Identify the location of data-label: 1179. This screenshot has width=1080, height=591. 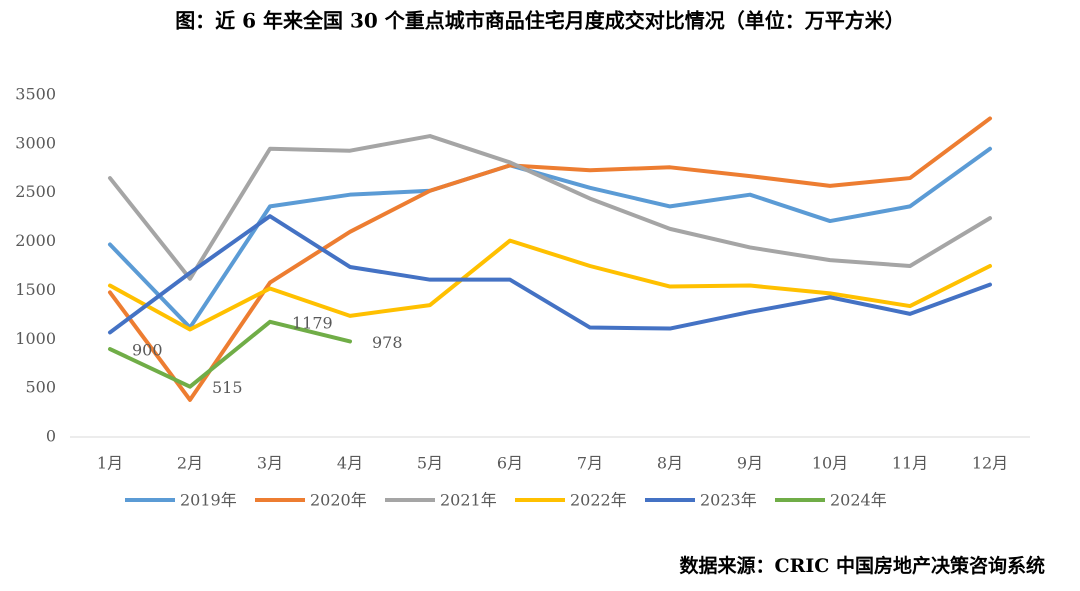
(312, 322).